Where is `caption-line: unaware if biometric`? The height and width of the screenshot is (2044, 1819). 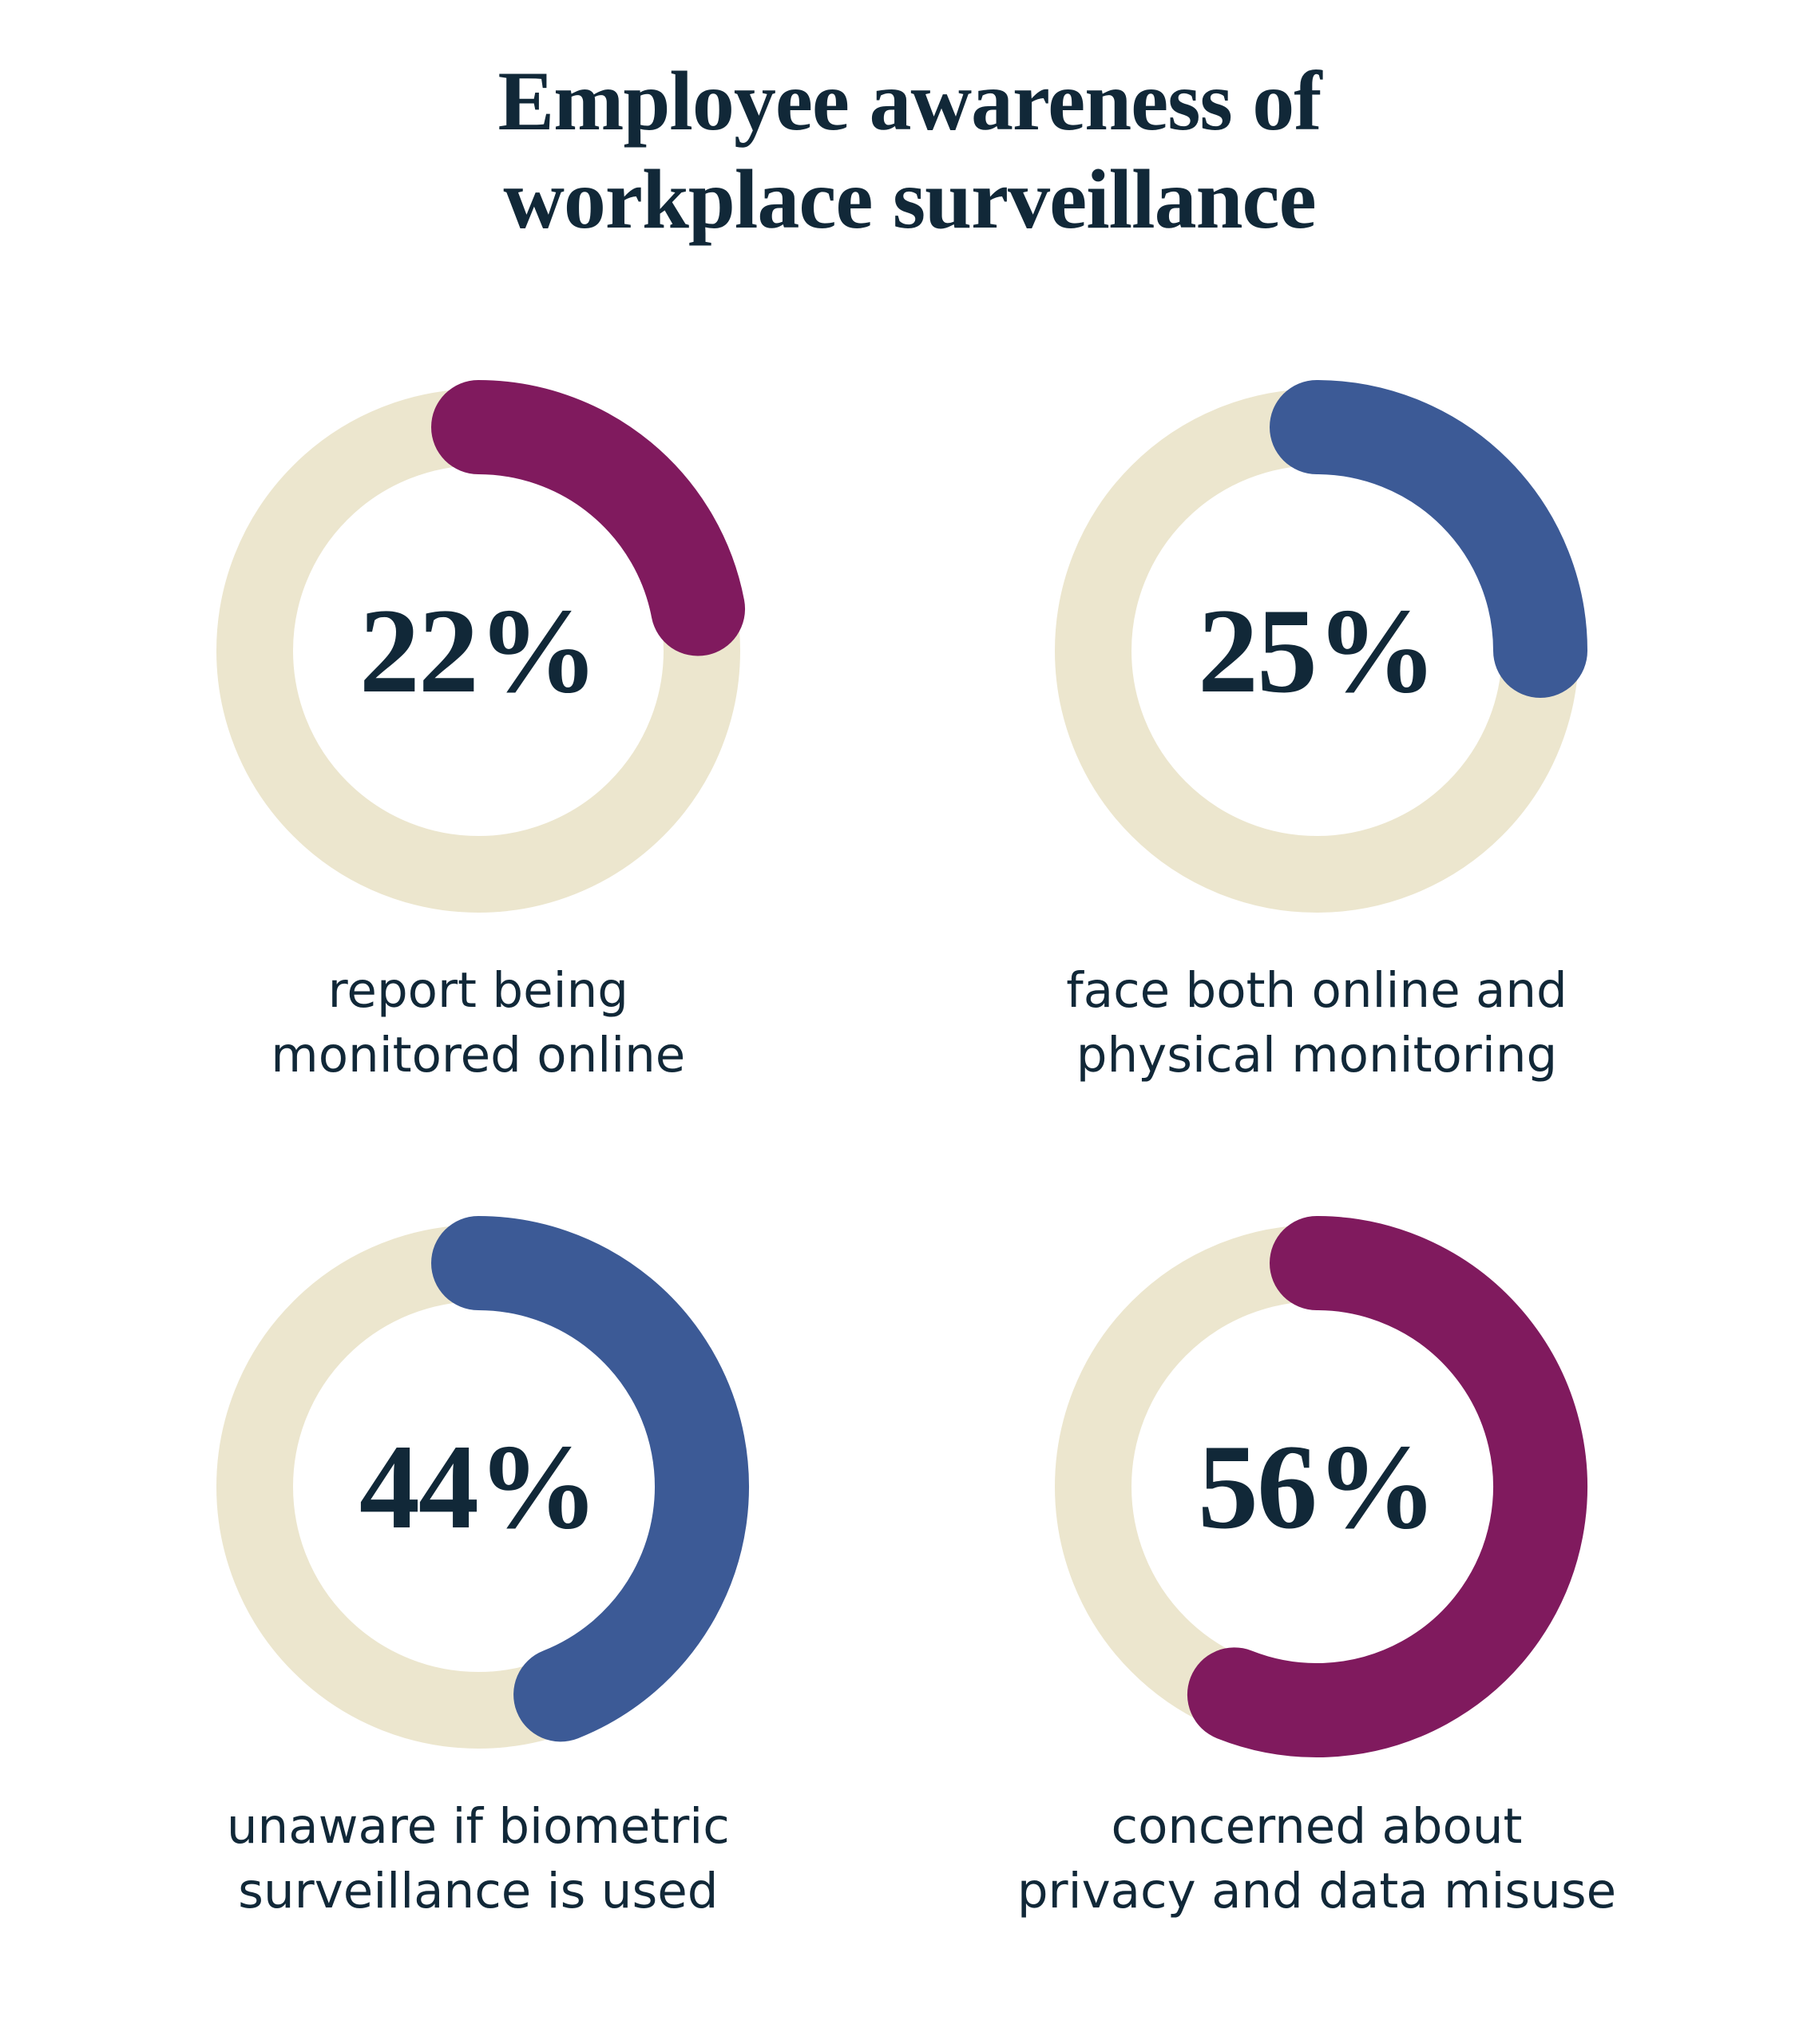 caption-line: unaware if biometric is located at coordinates (478, 1827).